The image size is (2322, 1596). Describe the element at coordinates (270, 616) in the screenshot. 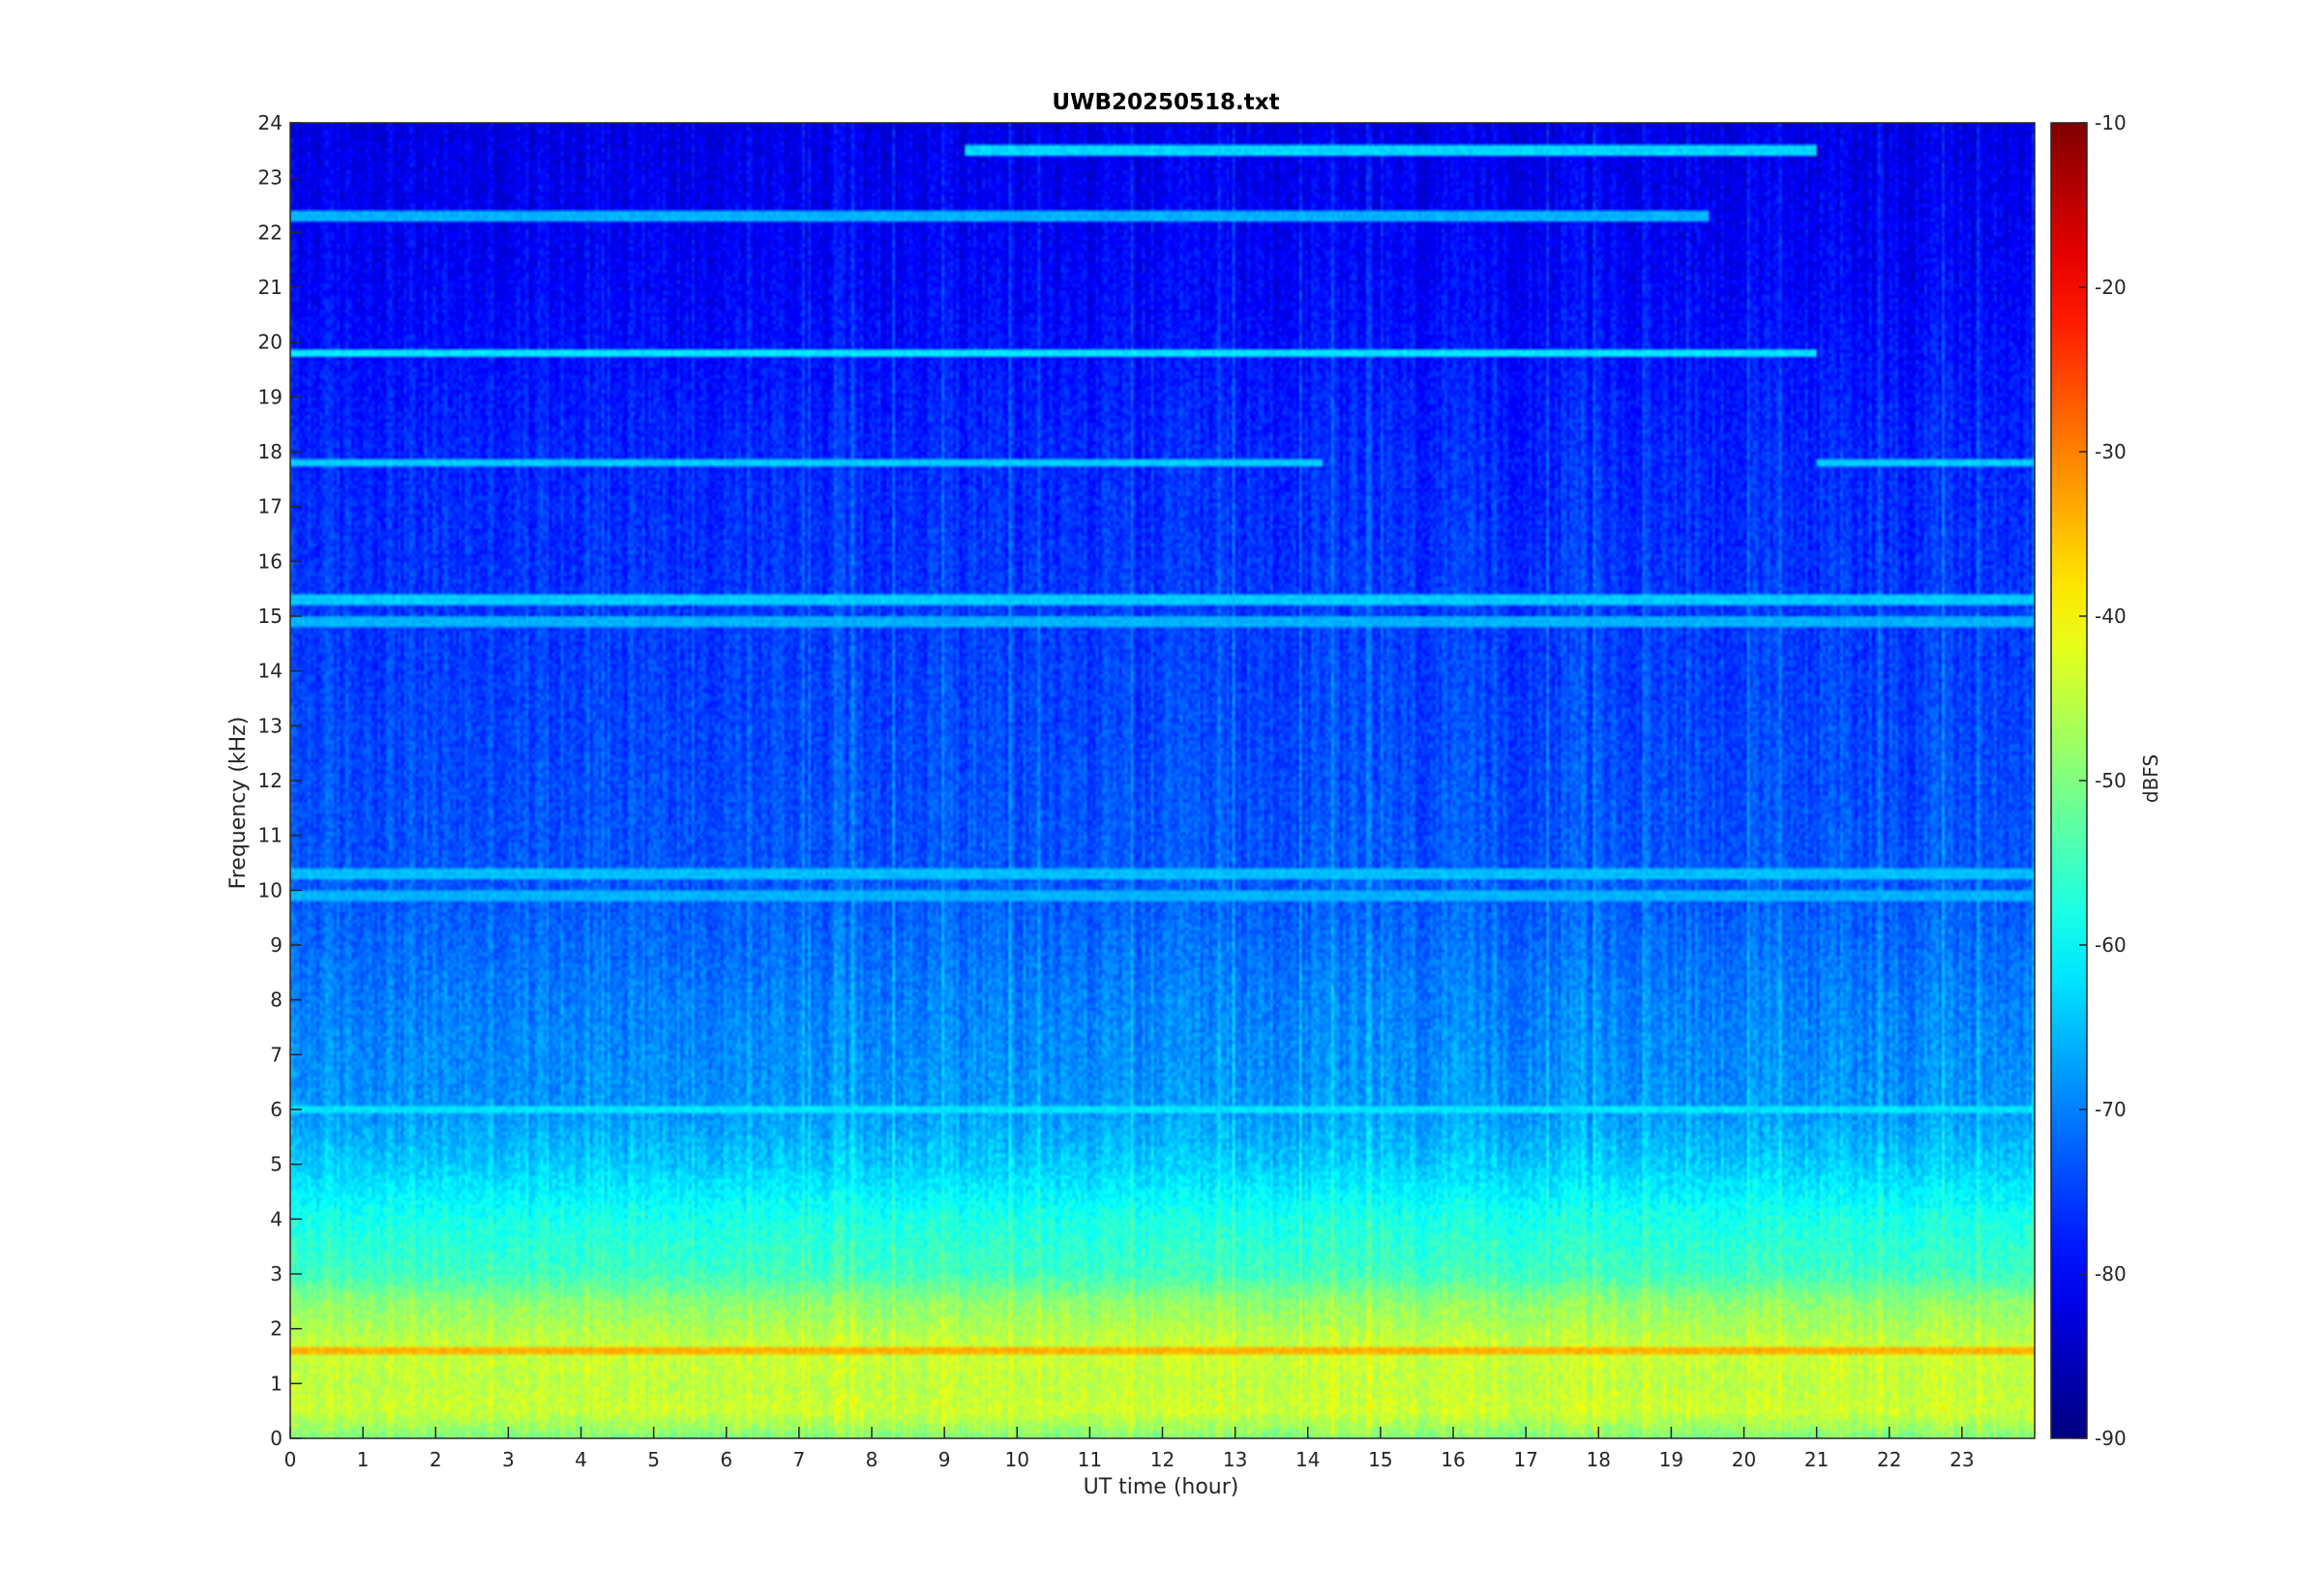

I see `y-tick-label: 15` at that location.